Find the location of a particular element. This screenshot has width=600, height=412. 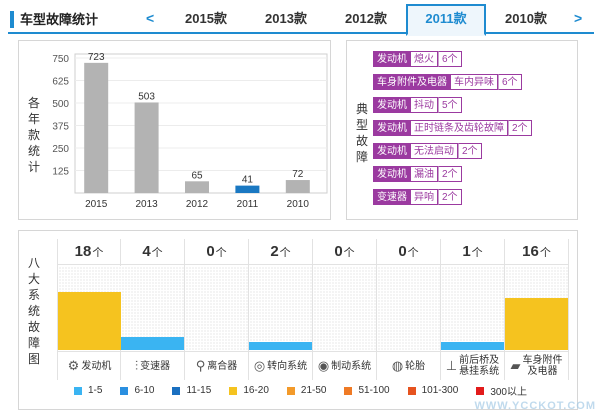

system-count: 0个 is located at coordinates (344, 252).